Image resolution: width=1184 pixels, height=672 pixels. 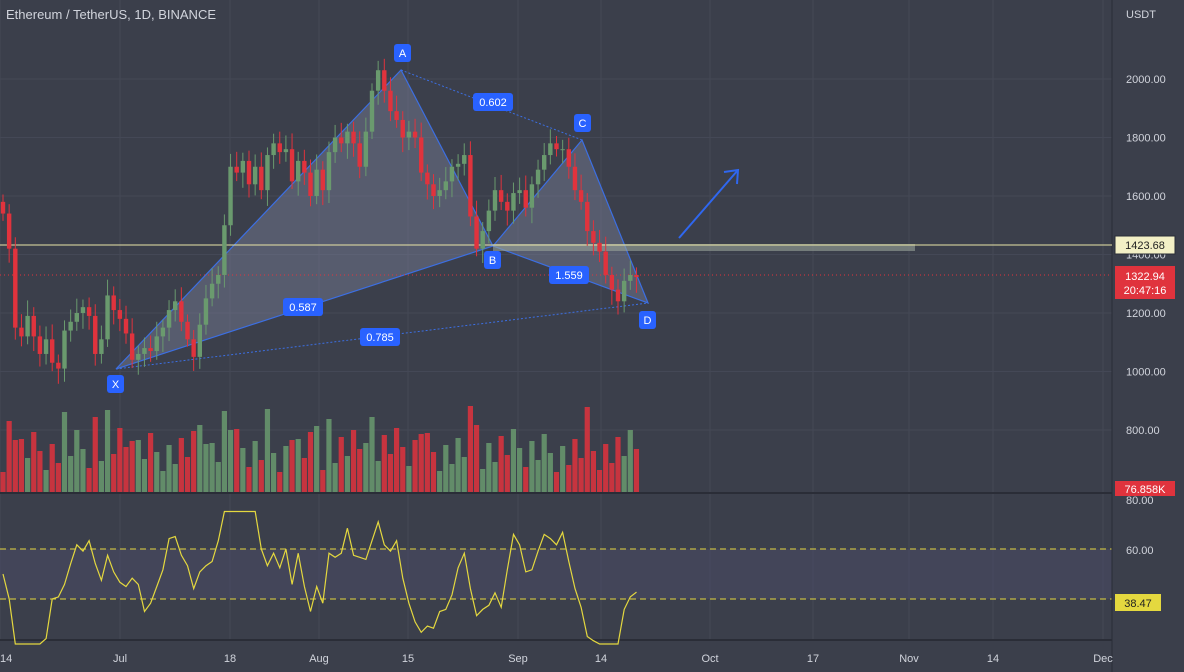 I want to click on svg-text: A, so click(x=403, y=54).